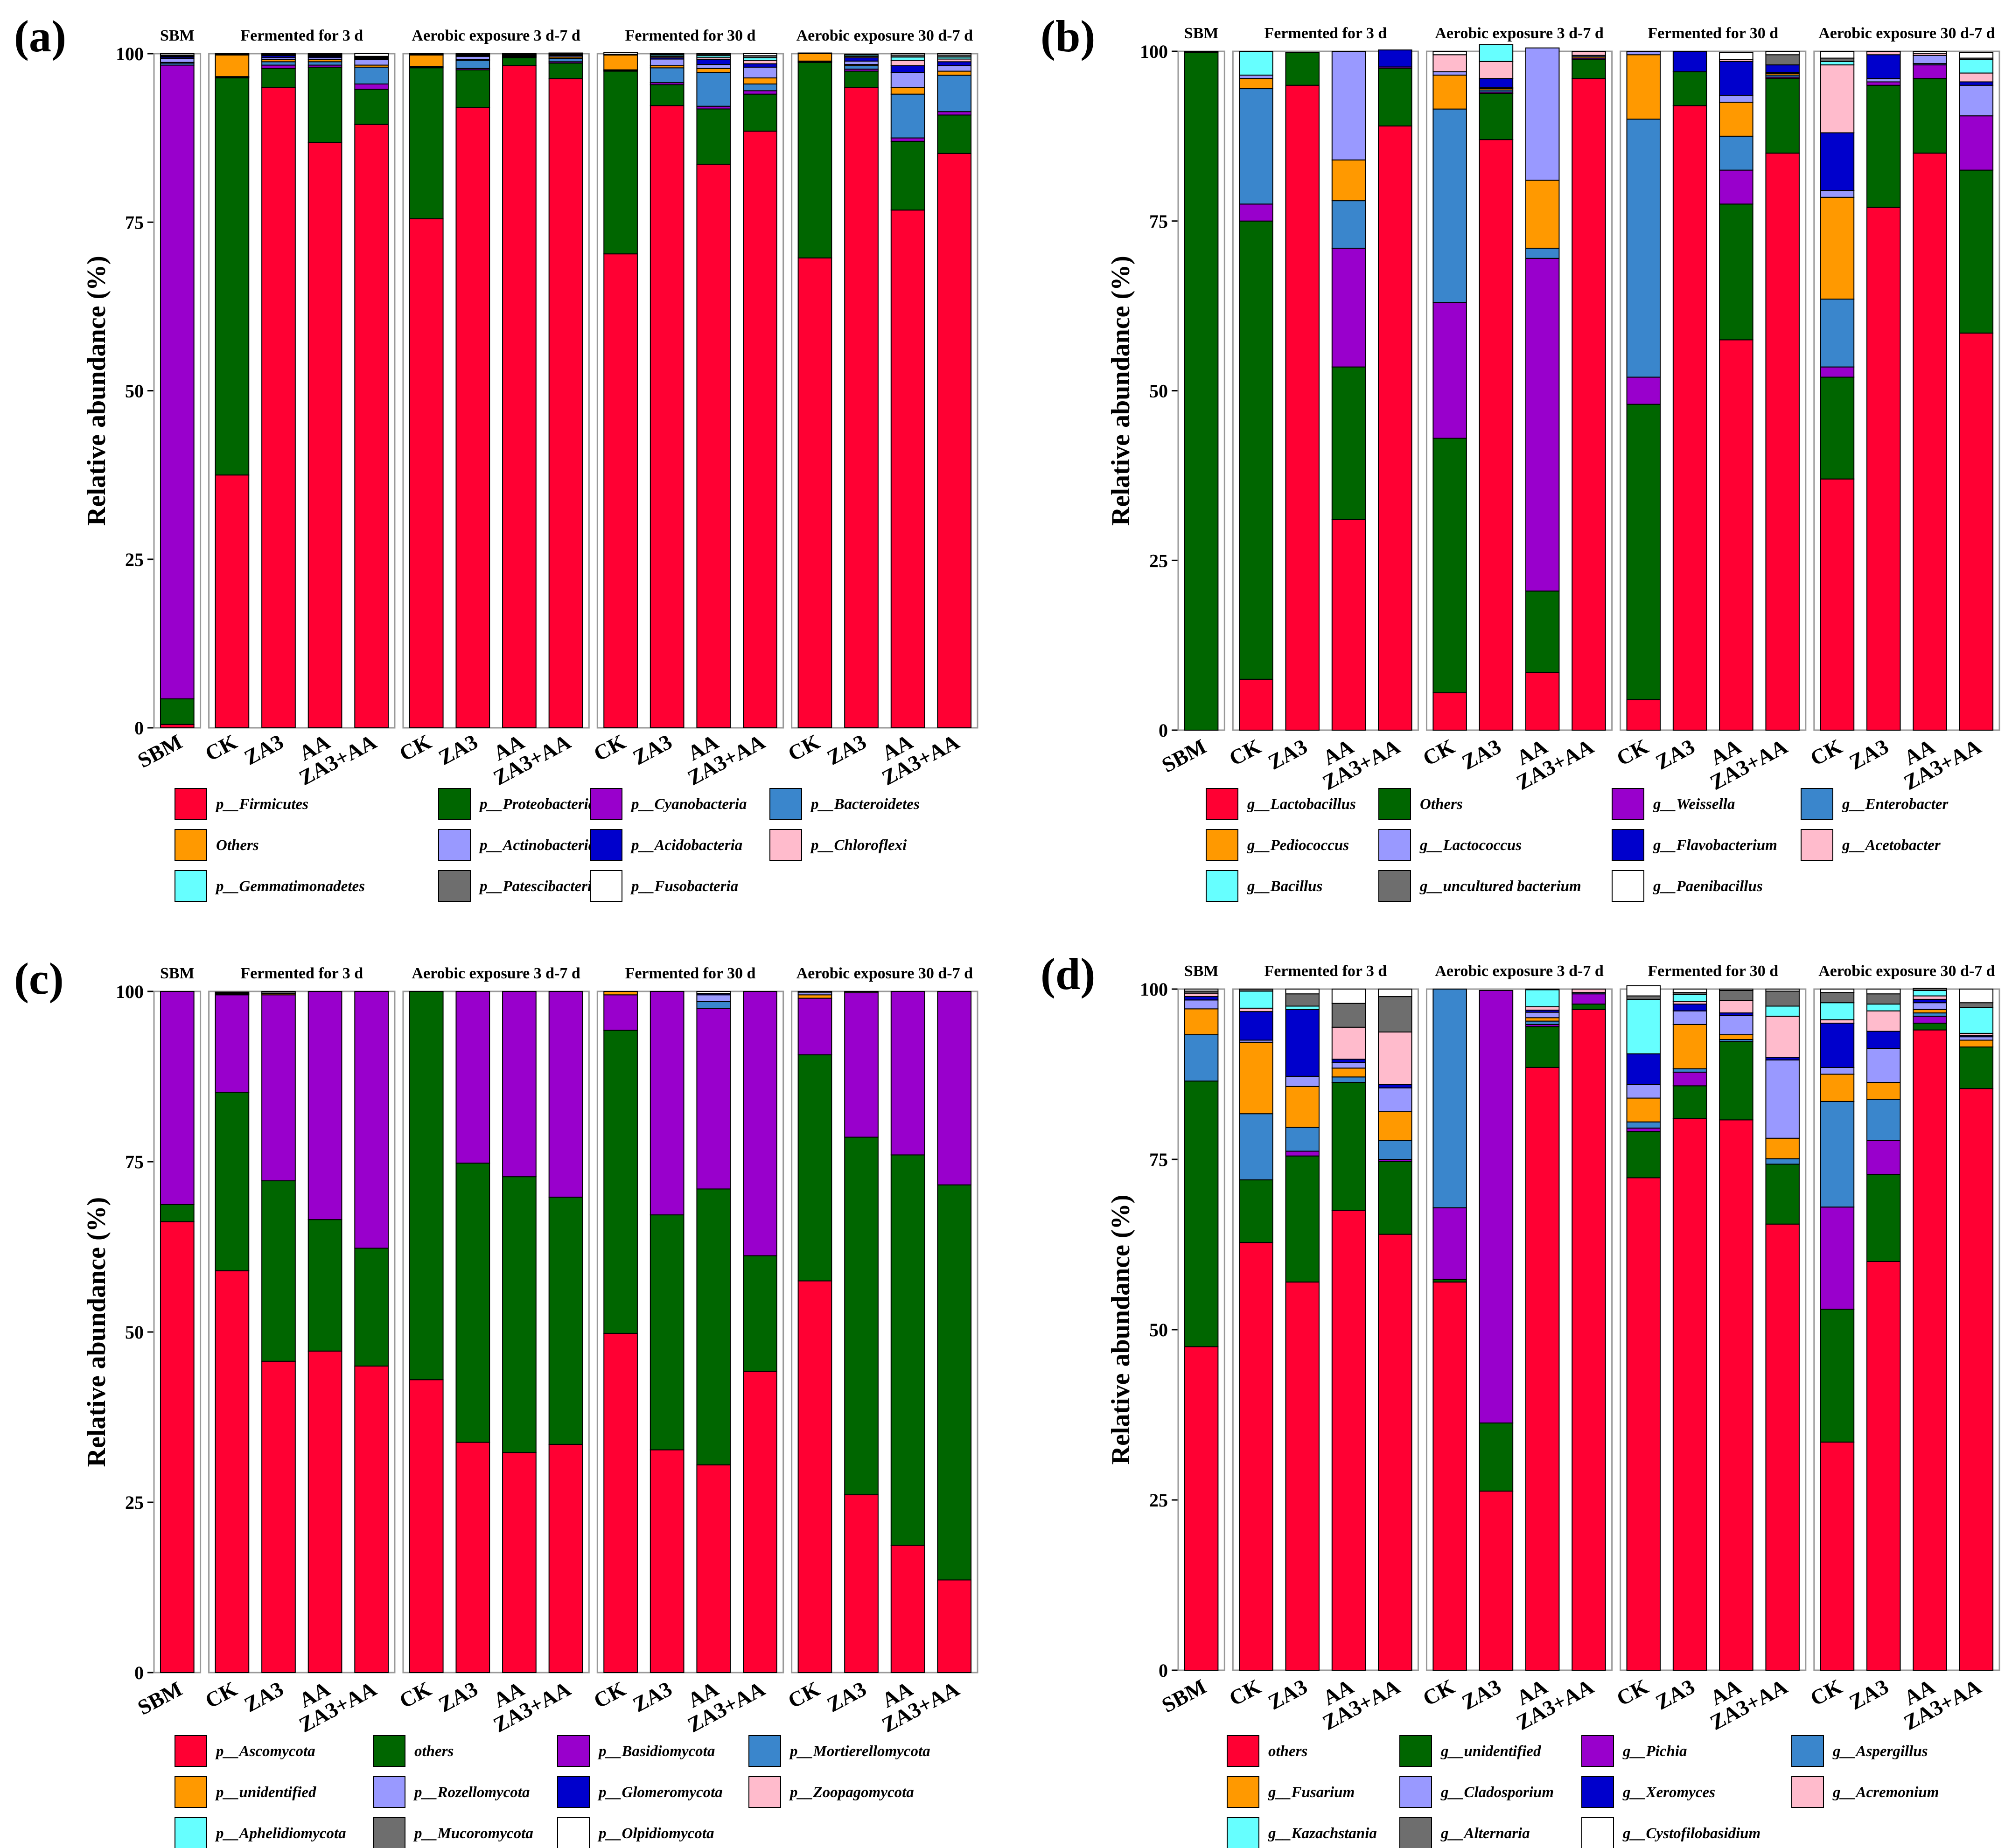 The height and width of the screenshot is (1848, 2012). Describe the element at coordinates (40, 36) in the screenshot. I see `panel-label: (a)` at that location.